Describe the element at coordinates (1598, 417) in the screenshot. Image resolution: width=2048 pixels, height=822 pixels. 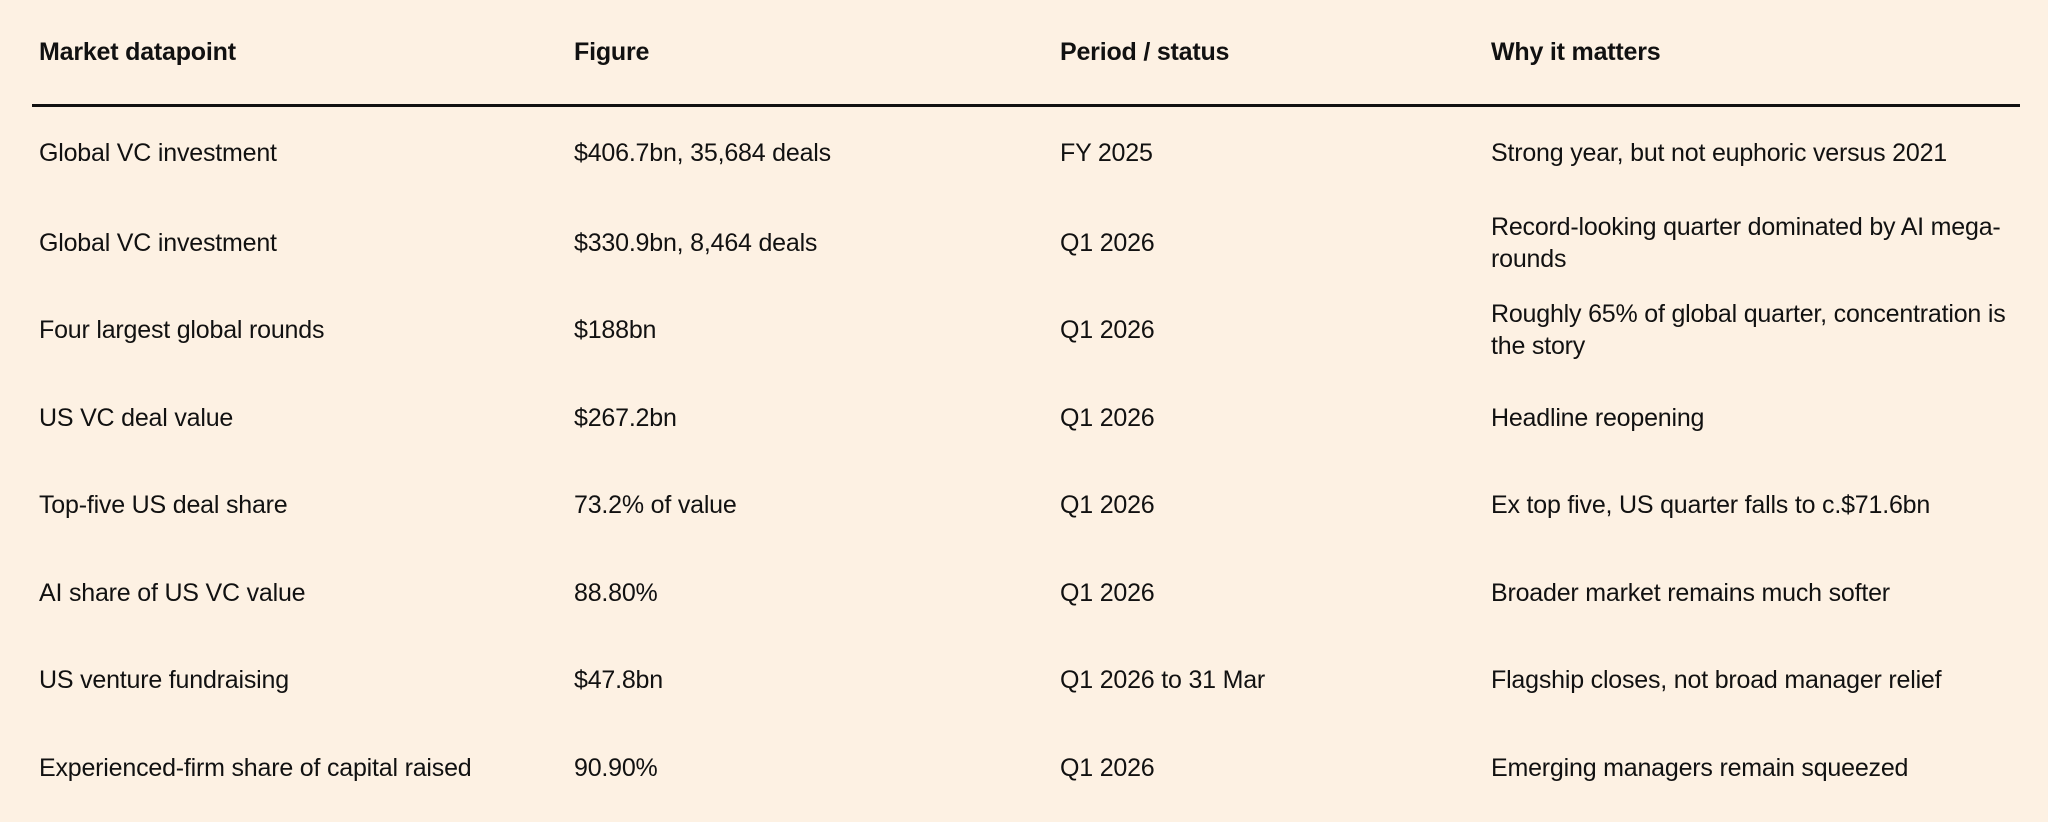
I see `cell-why-it-matters: Headline reopening` at that location.